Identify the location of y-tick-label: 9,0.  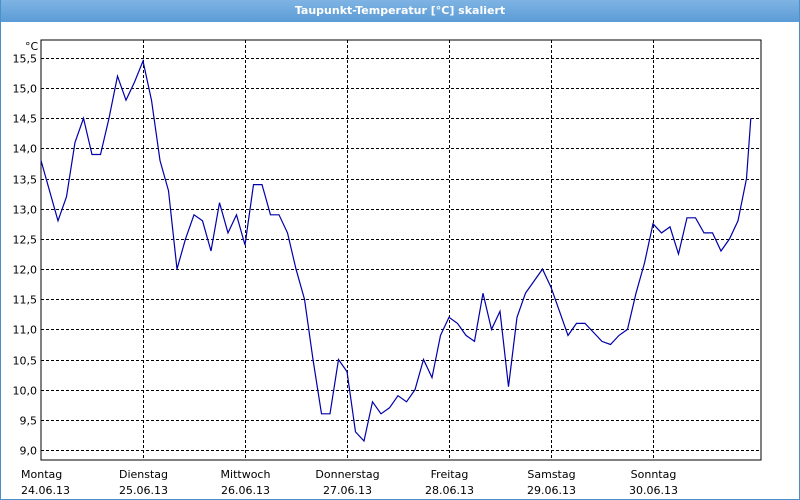
(29, 451).